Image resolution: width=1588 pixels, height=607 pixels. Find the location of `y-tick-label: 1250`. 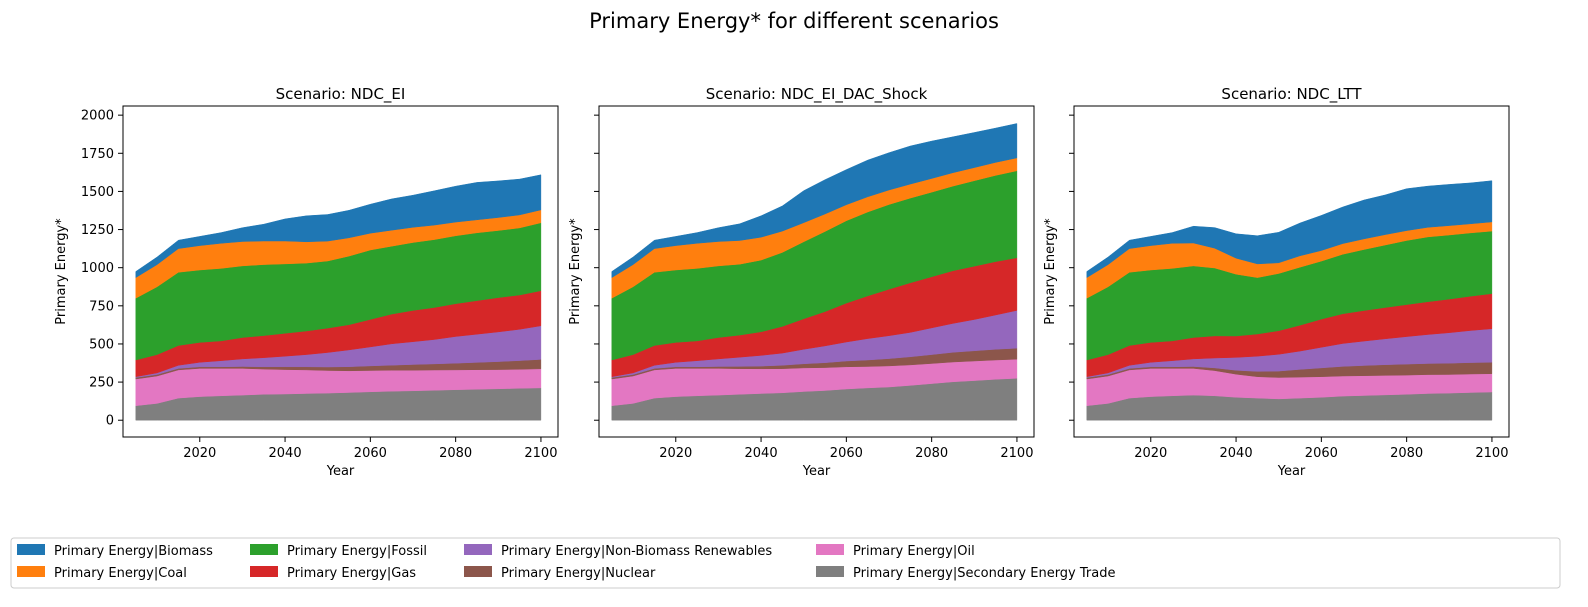

y-tick-label: 1250 is located at coordinates (97, 230).